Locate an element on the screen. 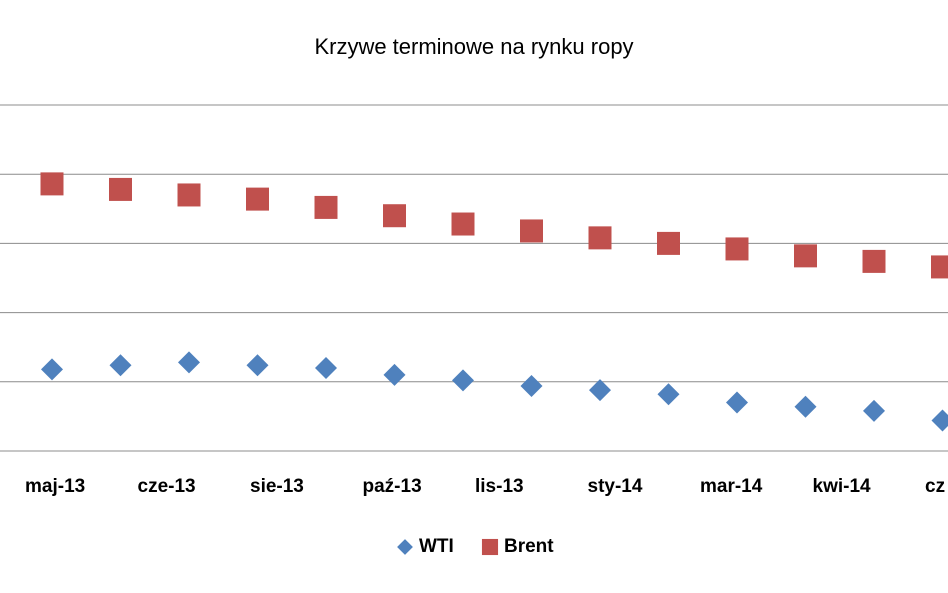 The image size is (948, 593). x-tick-label: cz is located at coordinates (935, 486).